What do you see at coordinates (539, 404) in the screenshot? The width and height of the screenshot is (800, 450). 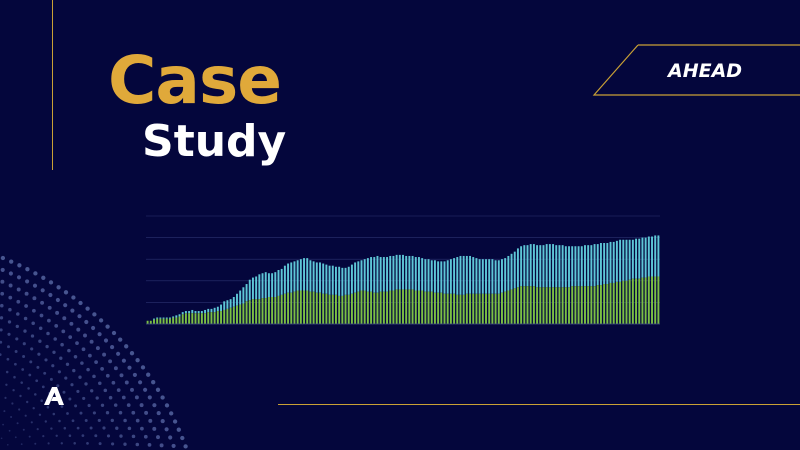 I see `gold-horizontal-divider` at bounding box center [539, 404].